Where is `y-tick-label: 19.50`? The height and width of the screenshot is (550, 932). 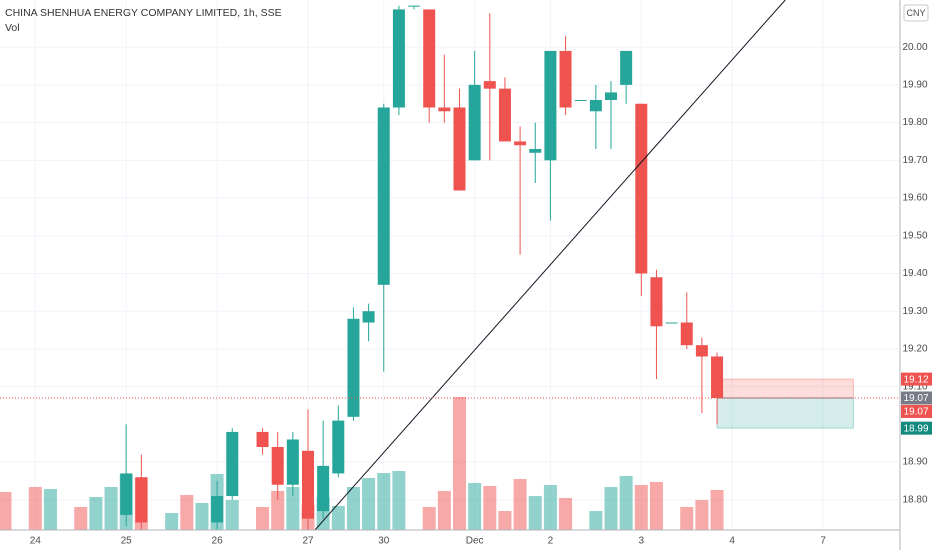 y-tick-label: 19.50 is located at coordinates (914, 235).